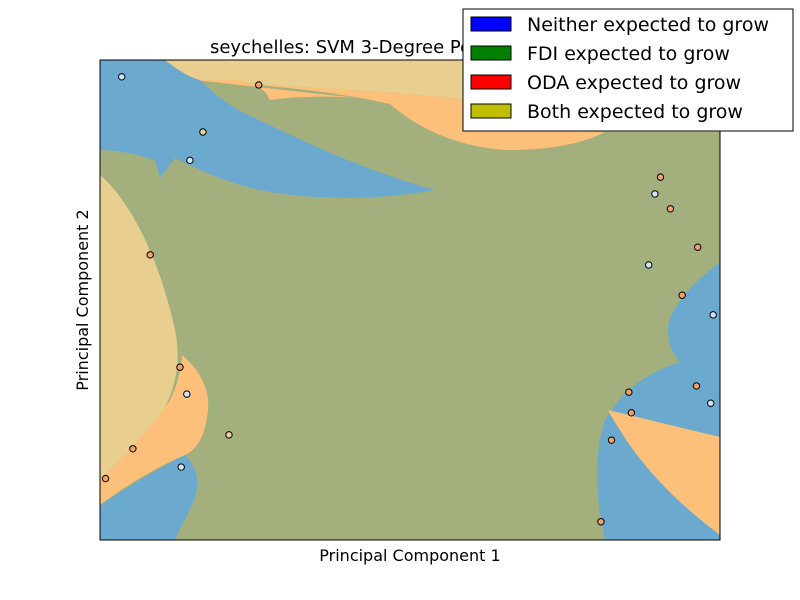 This screenshot has width=800, height=600. Describe the element at coordinates (628, 54) in the screenshot. I see `legend-label: FDI expected to grow` at that location.